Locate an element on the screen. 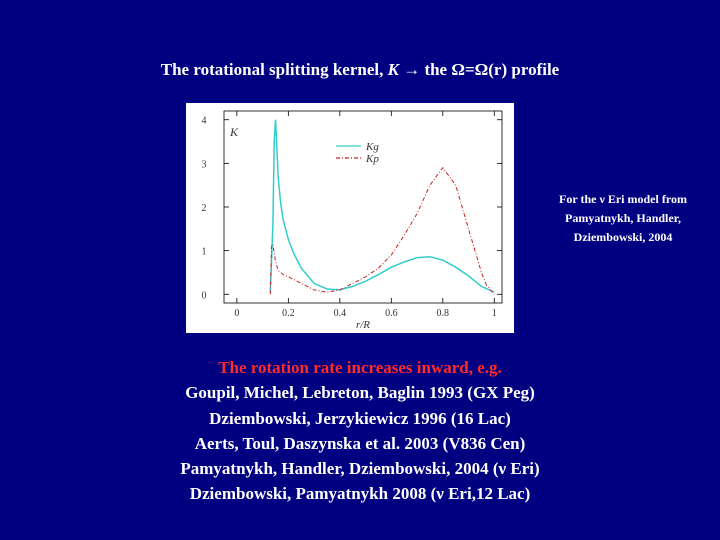  series-line-kp is located at coordinates (382, 230).